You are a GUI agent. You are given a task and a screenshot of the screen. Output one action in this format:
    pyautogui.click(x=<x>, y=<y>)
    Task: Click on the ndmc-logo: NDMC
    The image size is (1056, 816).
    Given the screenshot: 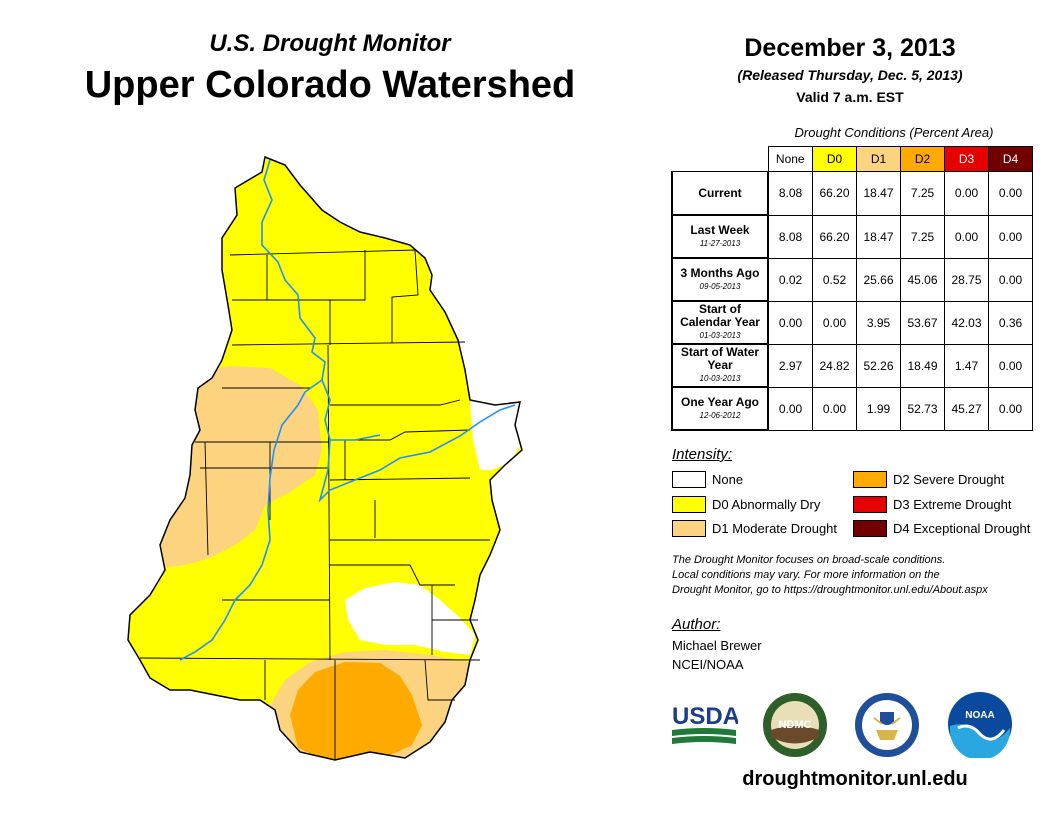 What is the action you would take?
    pyautogui.click(x=795, y=725)
    